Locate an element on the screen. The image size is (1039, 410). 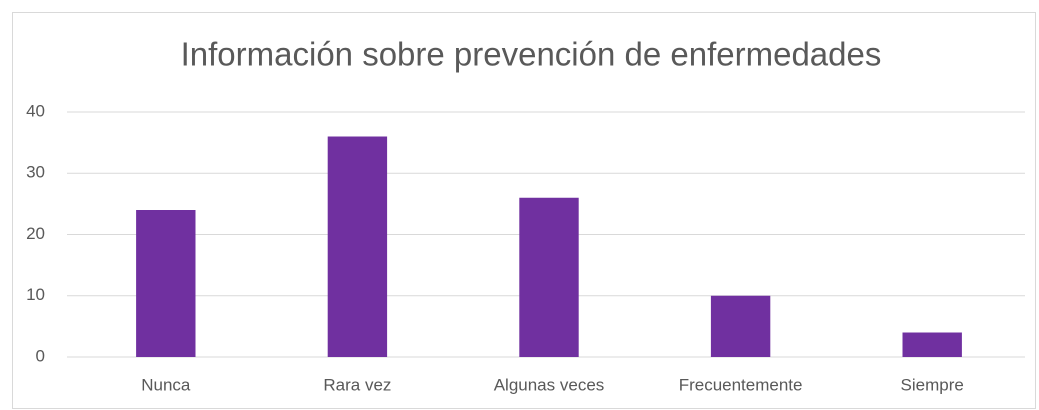
y-tick-label: 10 is located at coordinates (35, 294).